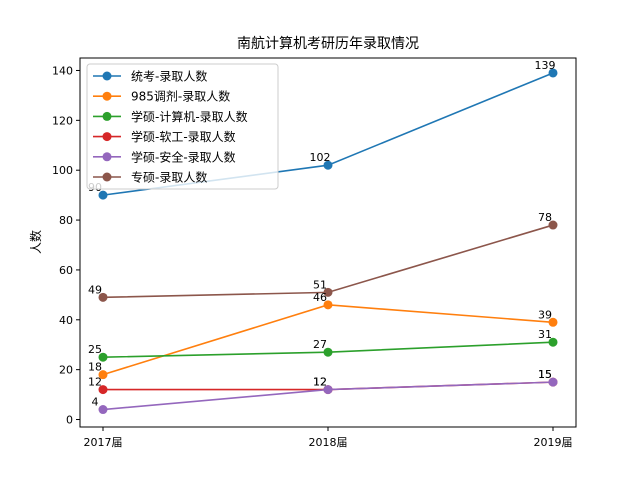  What do you see at coordinates (545, 217) in the screenshot?
I see `data-label: 78` at bounding box center [545, 217].